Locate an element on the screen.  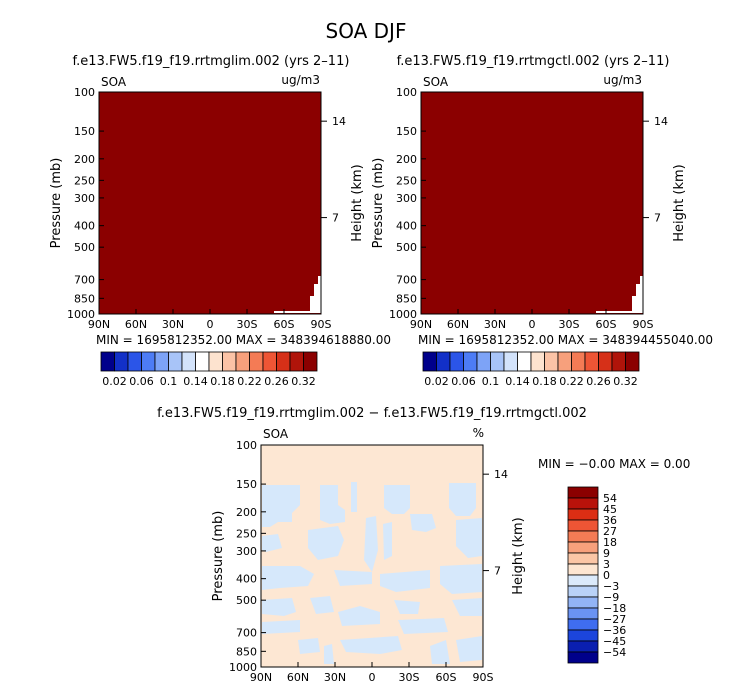
y-tick-label: 850 is located at coordinates (246, 651).